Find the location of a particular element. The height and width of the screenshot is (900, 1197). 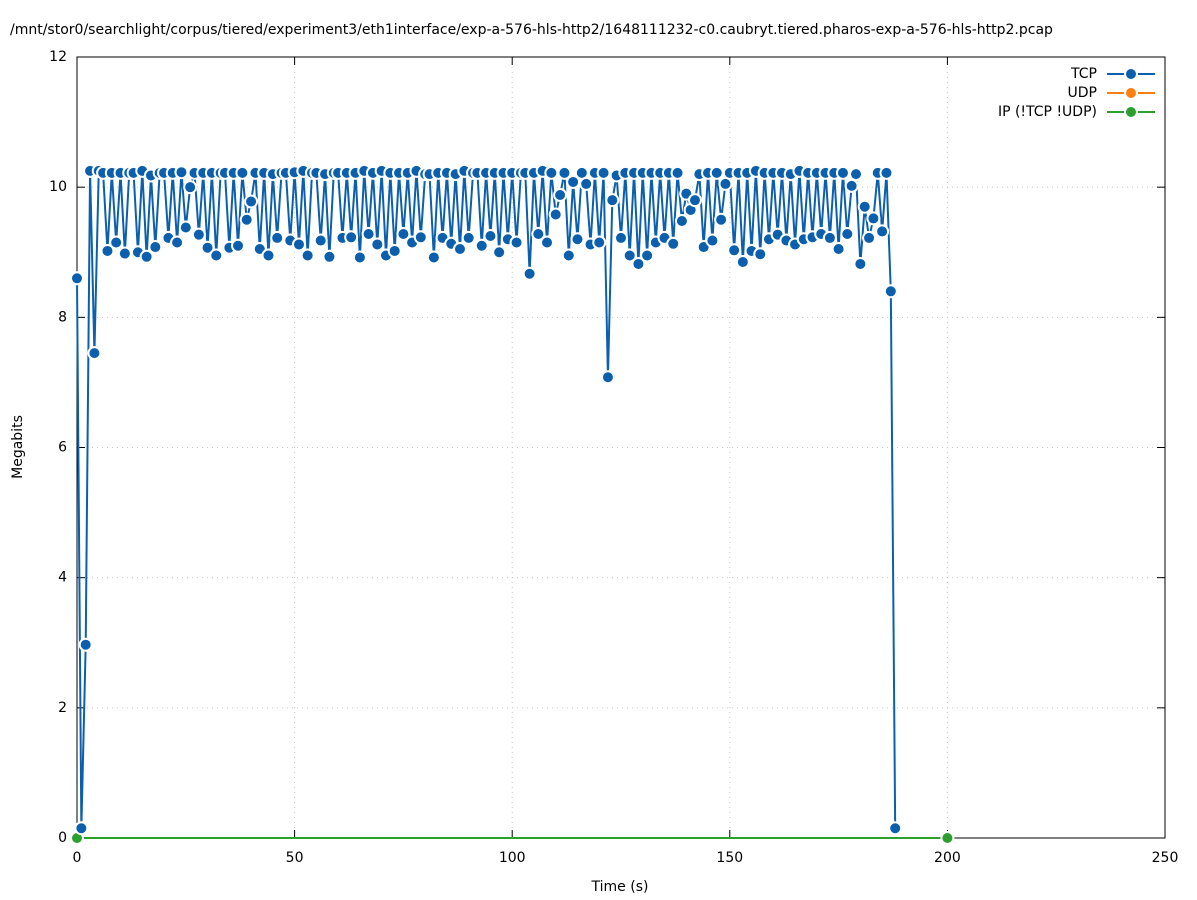

y-tick-label: 0 is located at coordinates (62, 838).